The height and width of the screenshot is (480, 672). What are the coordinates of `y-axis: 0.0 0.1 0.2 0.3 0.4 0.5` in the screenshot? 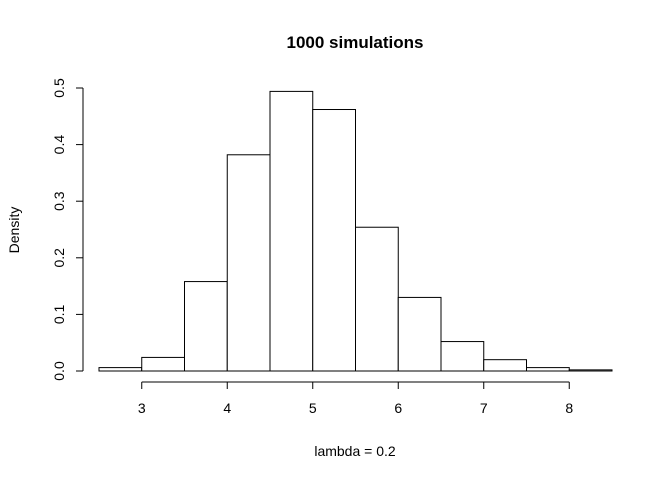 It's located at (67, 229).